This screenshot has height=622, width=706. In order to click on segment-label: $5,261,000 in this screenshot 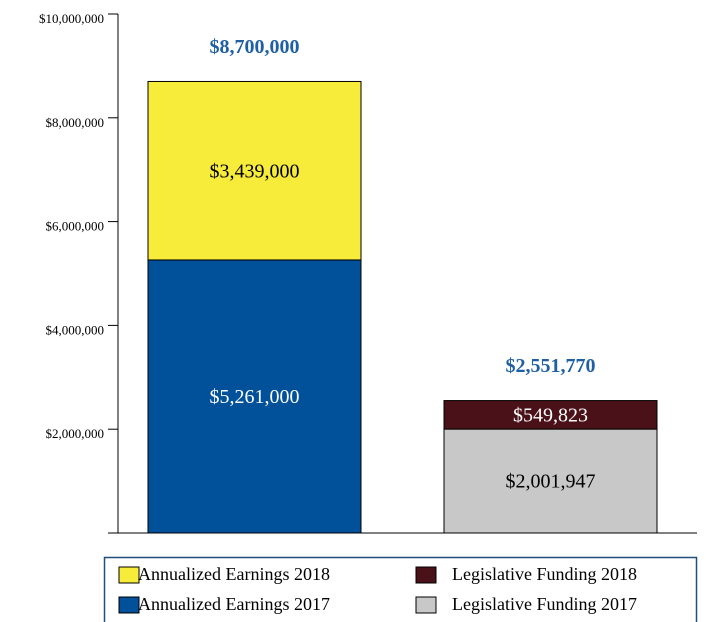, I will do `click(255, 397)`.